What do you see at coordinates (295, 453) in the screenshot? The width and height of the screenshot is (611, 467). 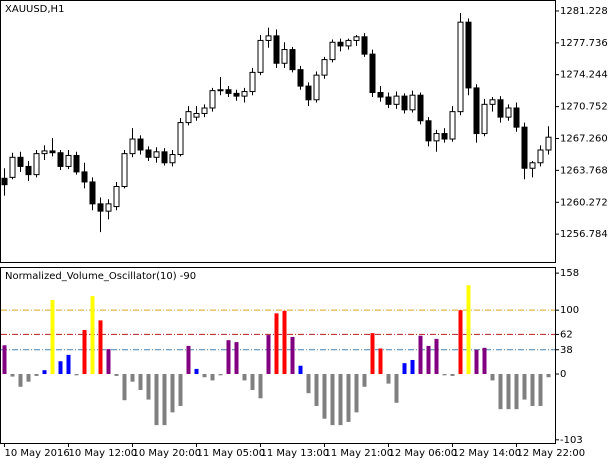 I see `x-tick-label: 11 May 13:00` at bounding box center [295, 453].